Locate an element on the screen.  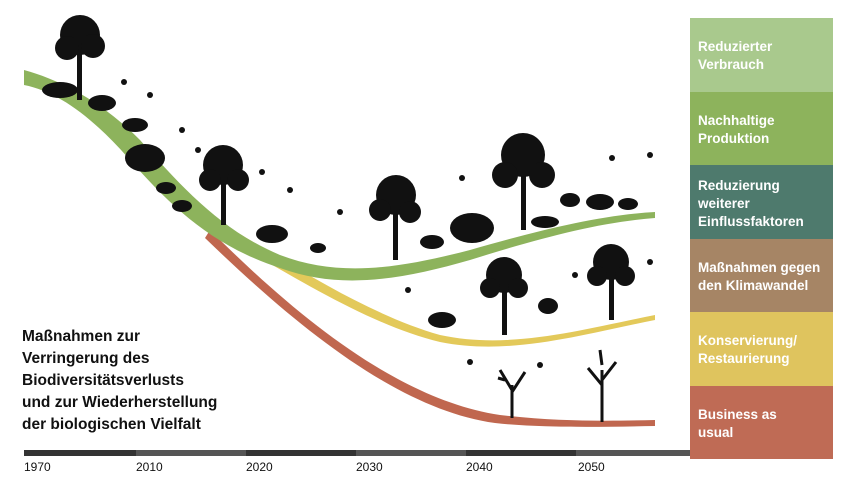
year-label: 1970 is located at coordinates (37, 467).